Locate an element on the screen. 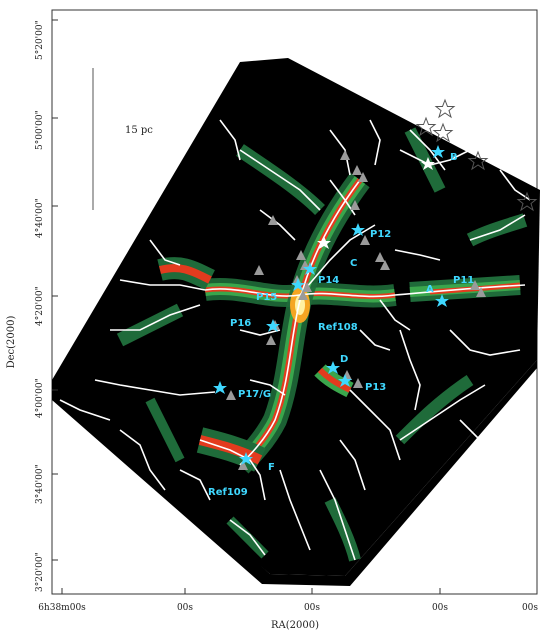  region-label-p11: P11 is located at coordinates (463, 280).